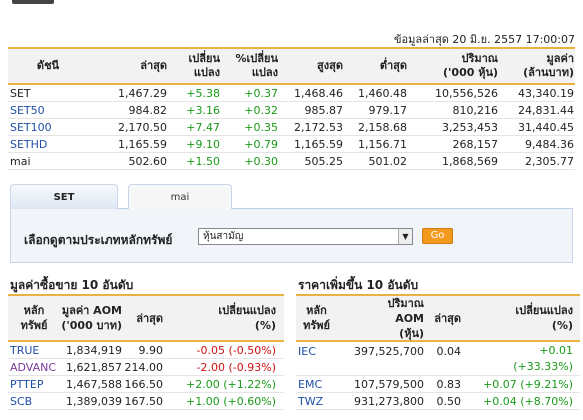  What do you see at coordinates (94, 384) in the screenshot?
I see `stock-aom: 1,467,588` at bounding box center [94, 384].